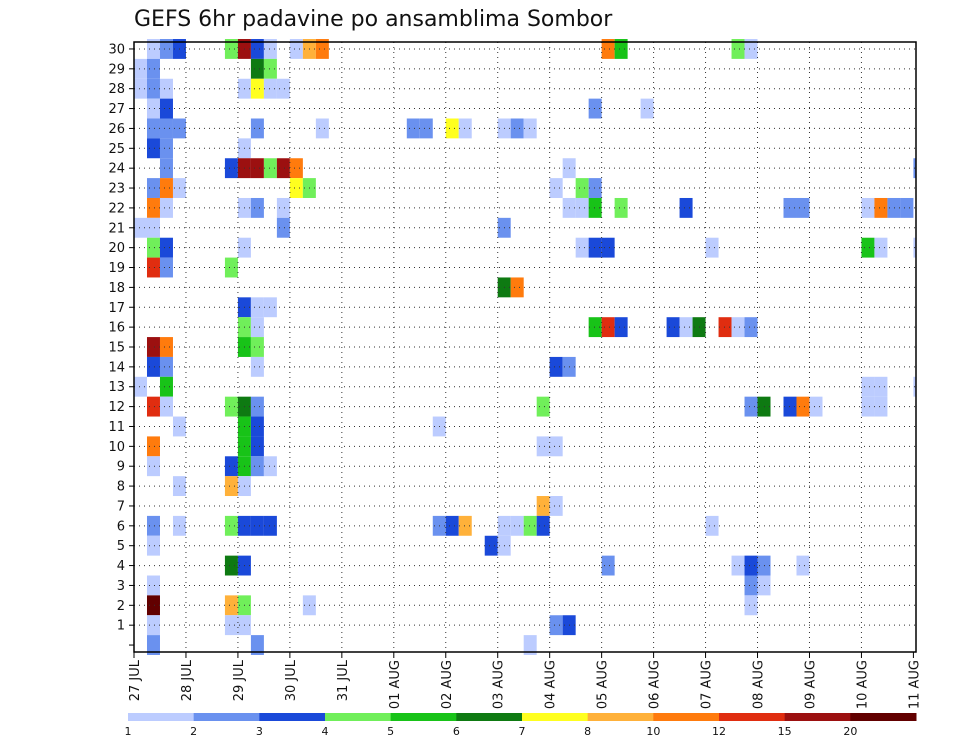 The height and width of the screenshot is (742, 960). Describe the element at coordinates (193, 731) in the screenshot. I see `colorbar-label: 2` at that location.